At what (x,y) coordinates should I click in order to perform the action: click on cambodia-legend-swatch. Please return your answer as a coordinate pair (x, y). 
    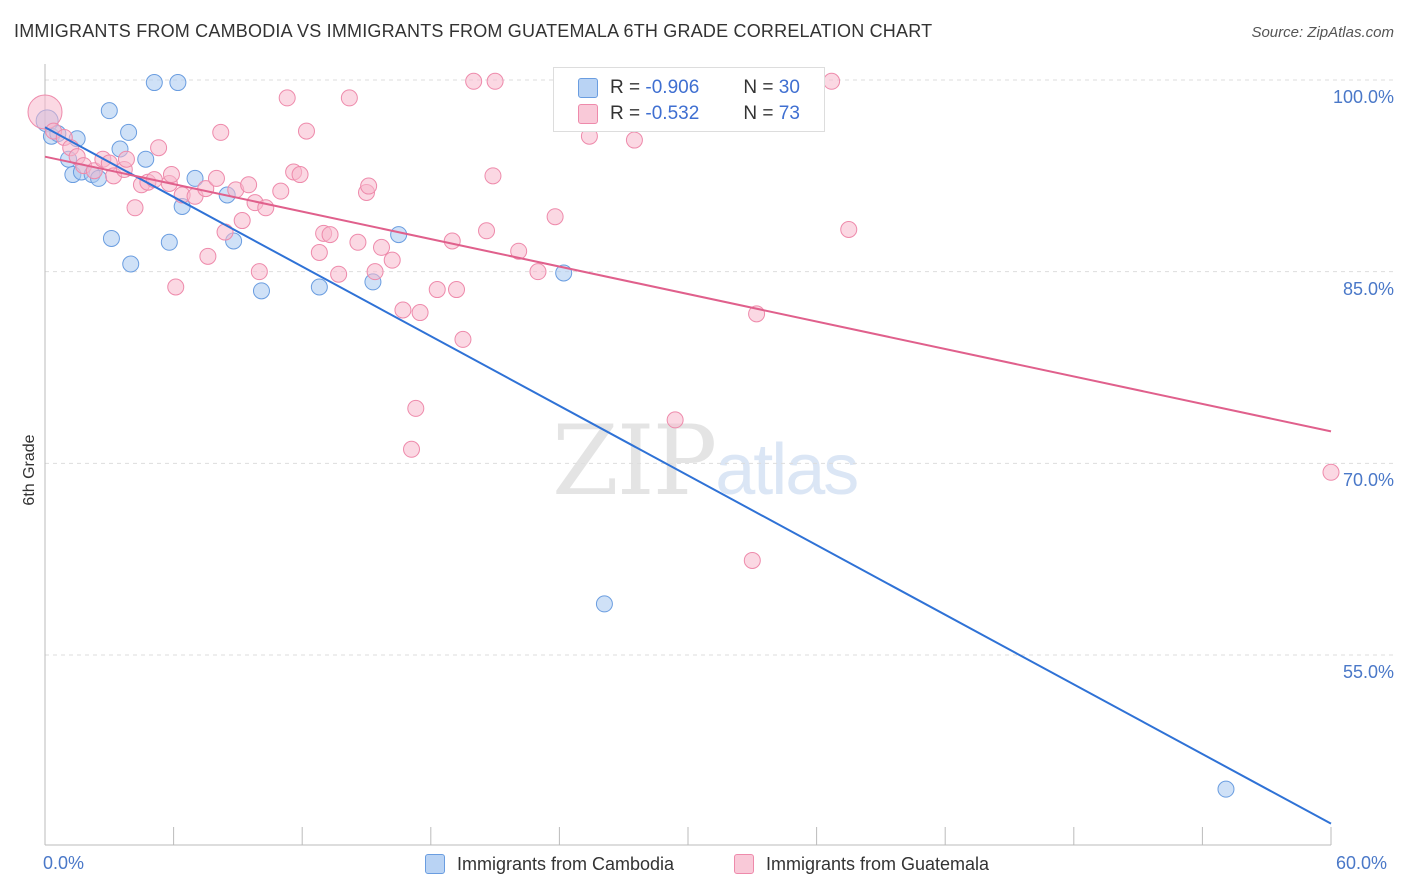
    Looking at the image, I should click on (435, 864).